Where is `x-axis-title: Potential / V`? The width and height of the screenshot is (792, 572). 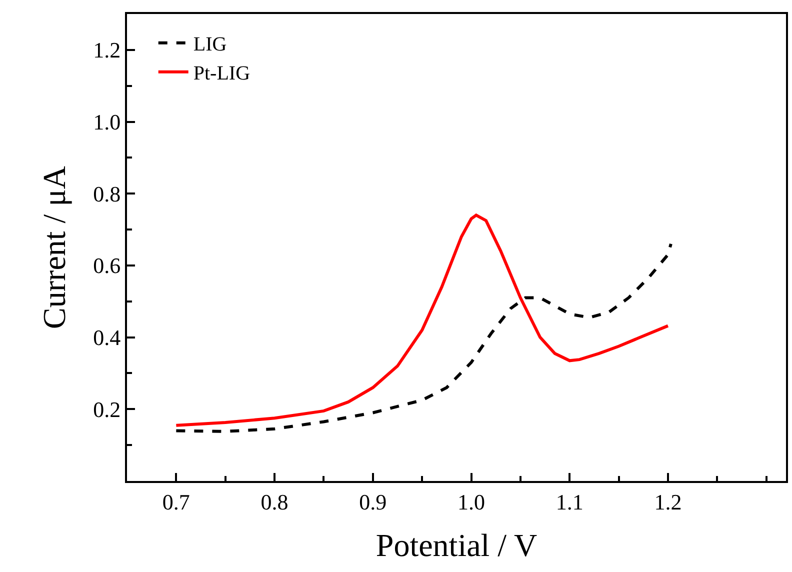 x-axis-title: Potential / V is located at coordinates (457, 544).